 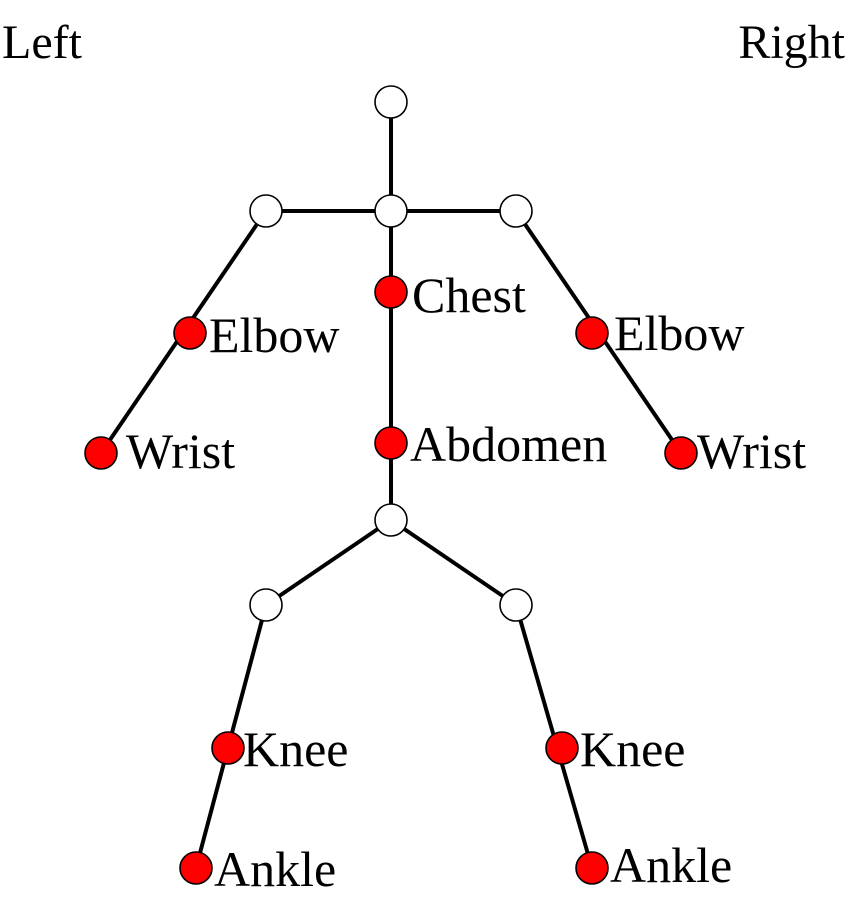 What do you see at coordinates (562, 748) in the screenshot?
I see `right-knee-keypoint` at bounding box center [562, 748].